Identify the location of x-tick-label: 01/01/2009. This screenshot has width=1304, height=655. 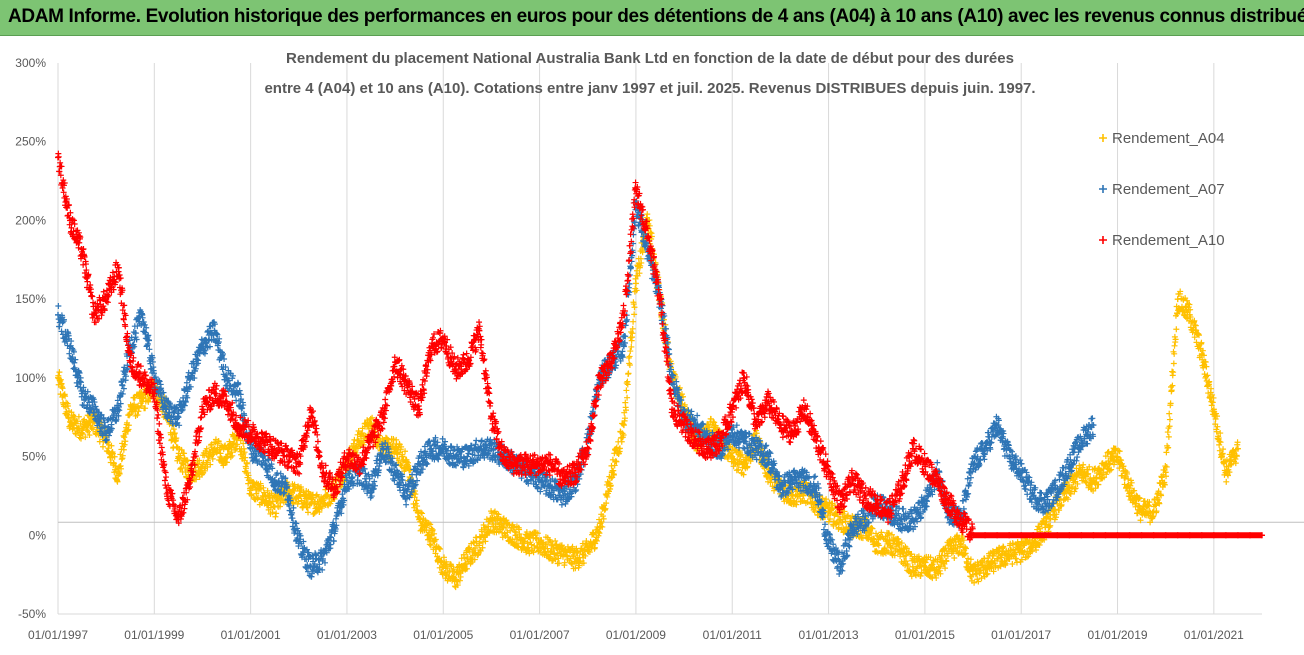
(636, 635).